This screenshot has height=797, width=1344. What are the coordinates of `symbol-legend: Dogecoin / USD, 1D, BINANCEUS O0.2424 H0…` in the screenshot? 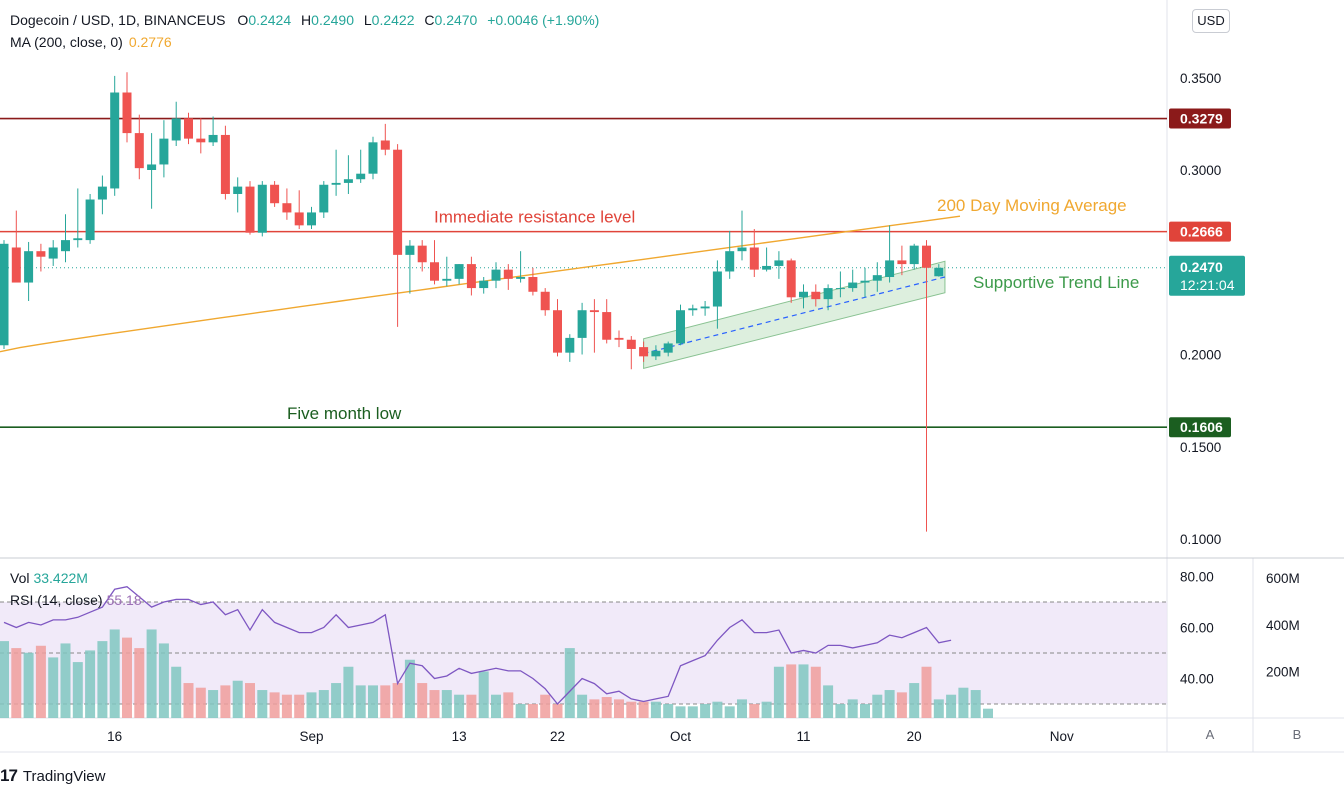 It's located at (307, 20).